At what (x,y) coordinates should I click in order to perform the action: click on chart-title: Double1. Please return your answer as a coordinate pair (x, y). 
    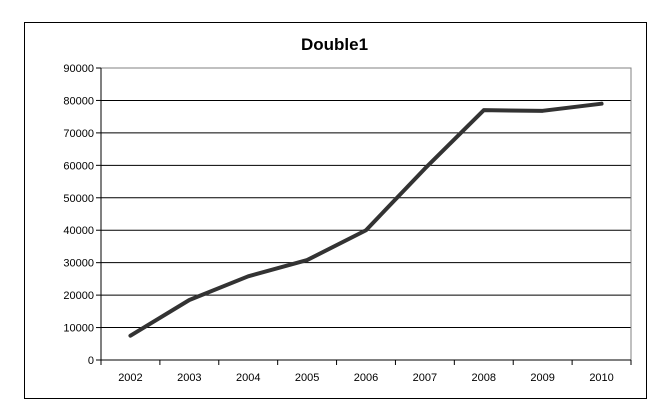
    Looking at the image, I should click on (334, 44).